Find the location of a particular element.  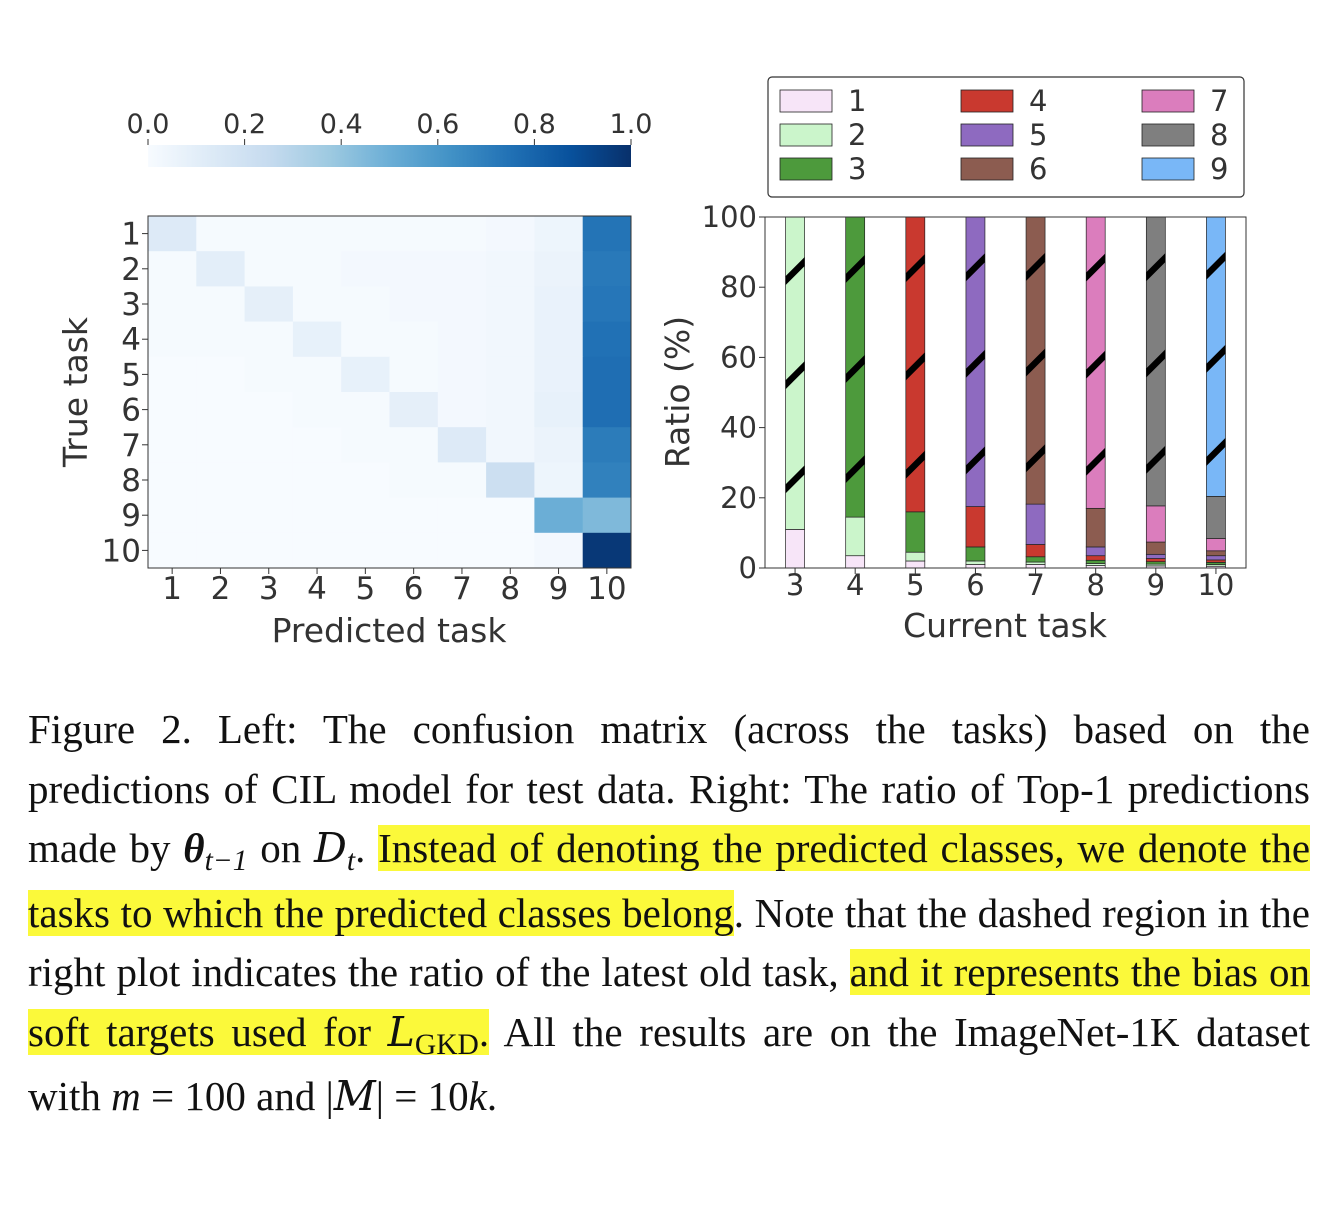

bar-legend: 123 456 789 is located at coordinates (1006, 137).